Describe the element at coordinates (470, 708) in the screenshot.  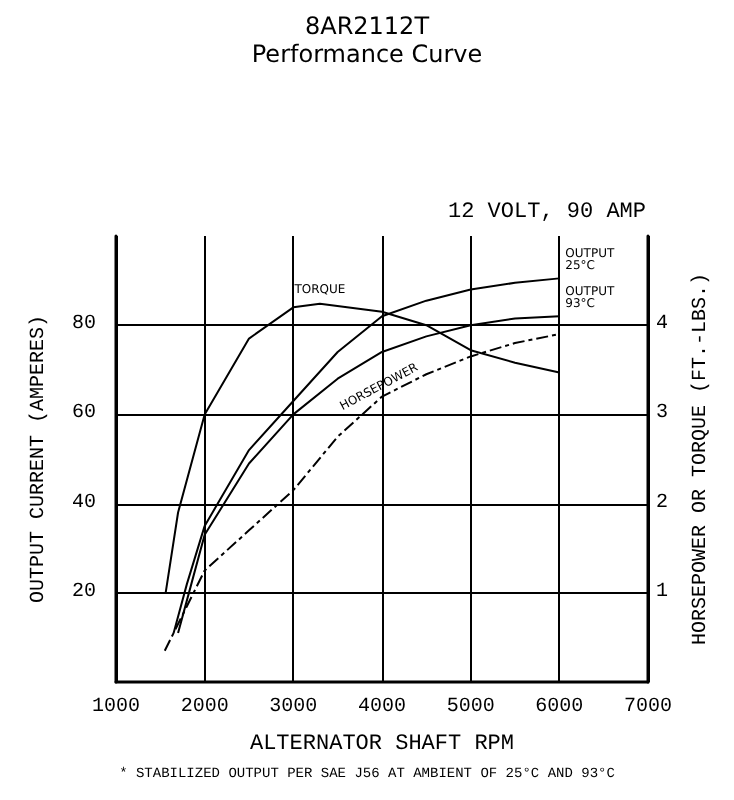
I see `x-tick-label: 5000` at that location.